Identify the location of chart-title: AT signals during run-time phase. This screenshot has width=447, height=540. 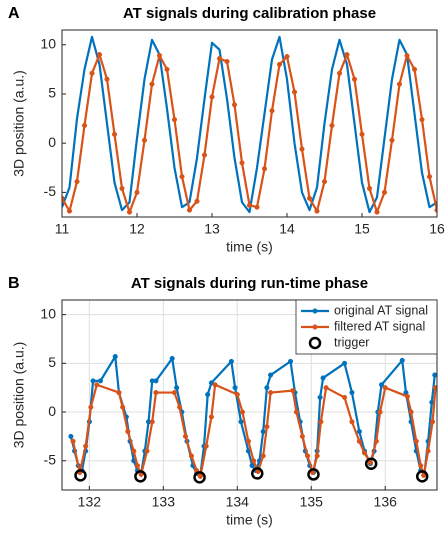
(249, 283).